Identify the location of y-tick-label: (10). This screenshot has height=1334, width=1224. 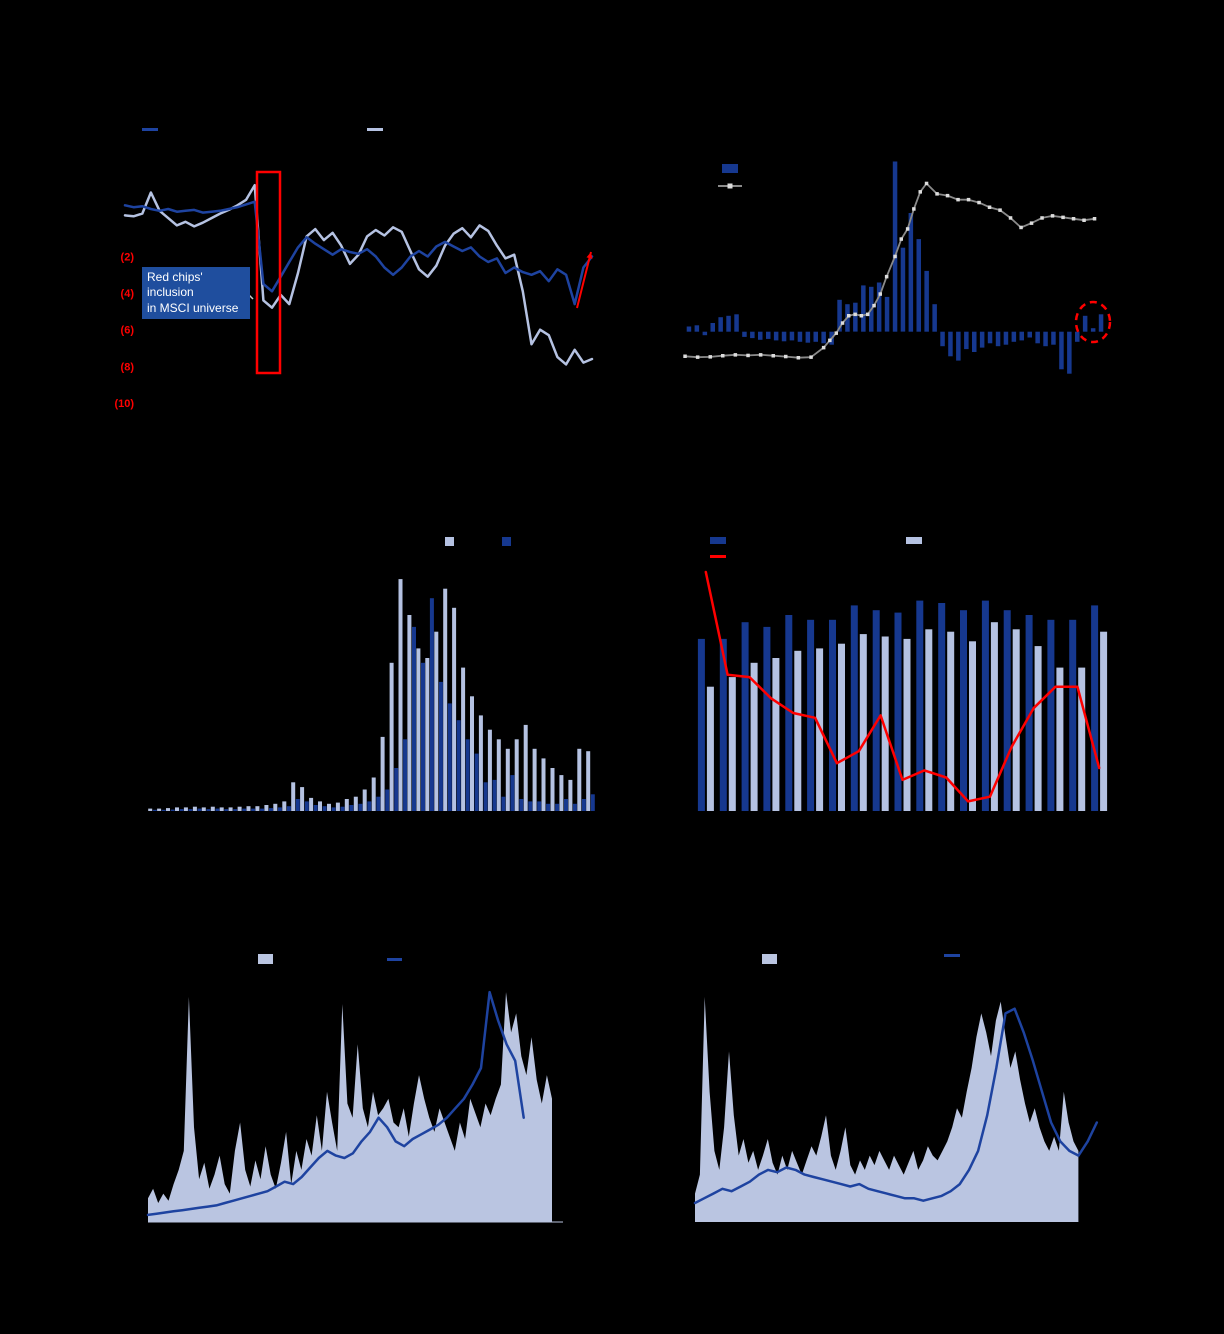
(124, 404).